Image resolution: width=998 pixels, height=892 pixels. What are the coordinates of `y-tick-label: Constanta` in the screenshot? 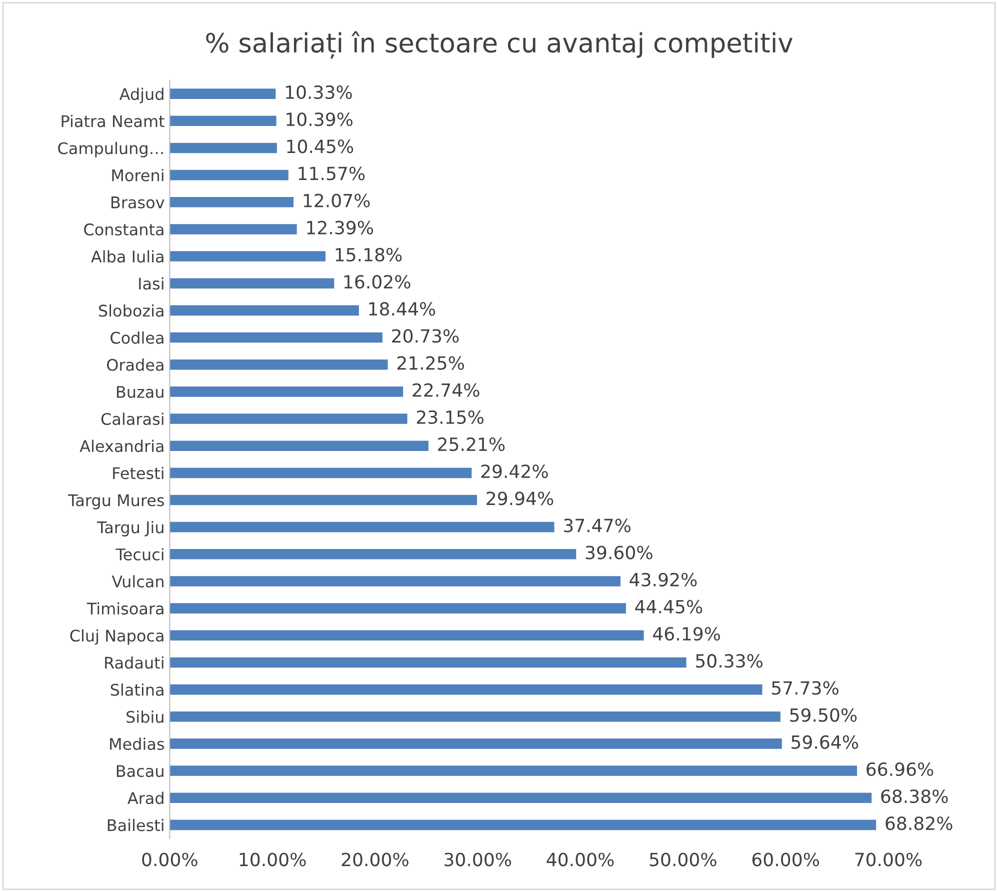 It's located at (124, 229).